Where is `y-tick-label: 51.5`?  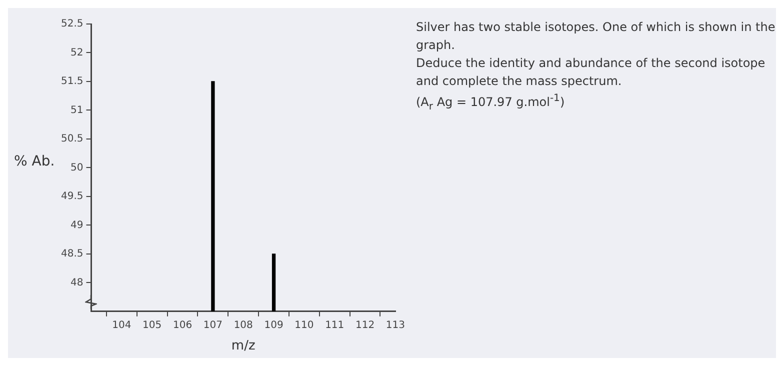 y-tick-label: 51.5 is located at coordinates (72, 82).